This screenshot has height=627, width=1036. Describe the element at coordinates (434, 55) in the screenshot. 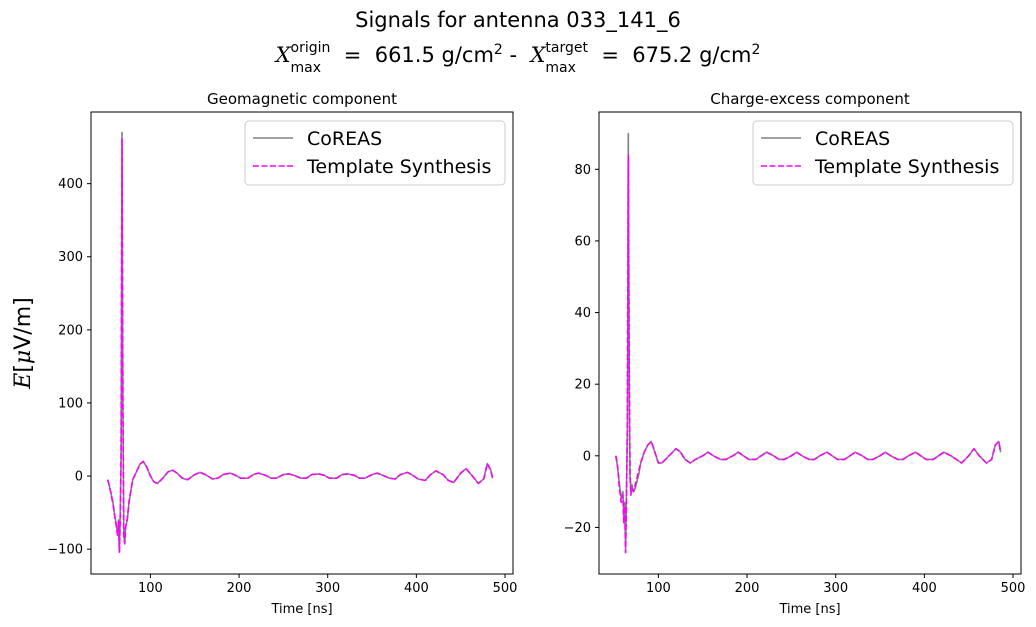

I see `origin-value: 661.5 g/cm` at that location.